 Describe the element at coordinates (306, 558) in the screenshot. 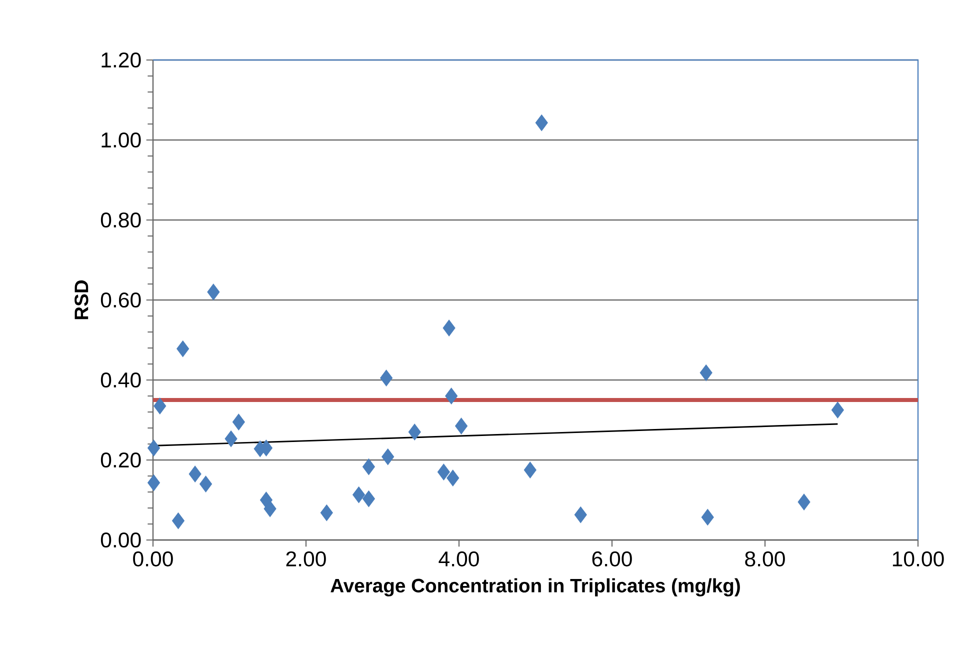

I see `x-tick-label: 2.00` at that location.